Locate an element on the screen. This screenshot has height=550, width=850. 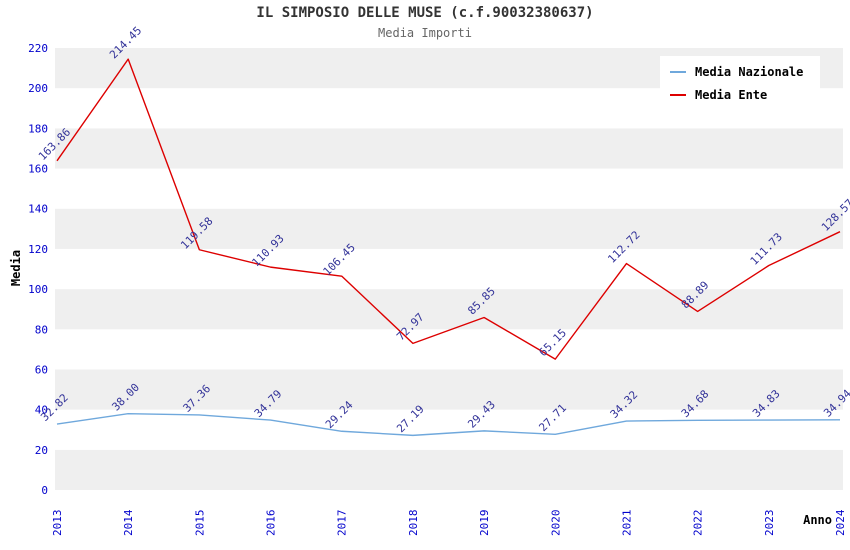
x-tick-label: 2022 is located at coordinates (698, 523).